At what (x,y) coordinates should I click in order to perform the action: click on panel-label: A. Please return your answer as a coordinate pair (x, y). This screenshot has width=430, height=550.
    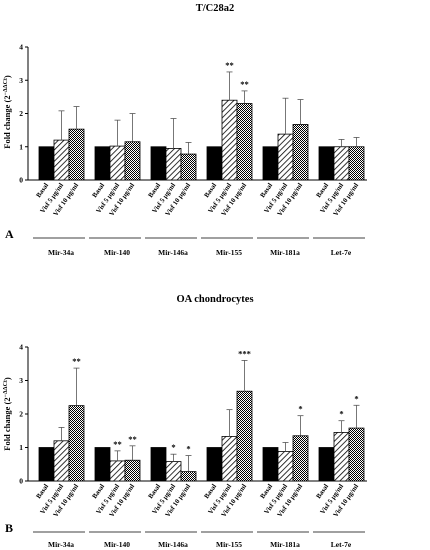
    Looking at the image, I should click on (9, 234).